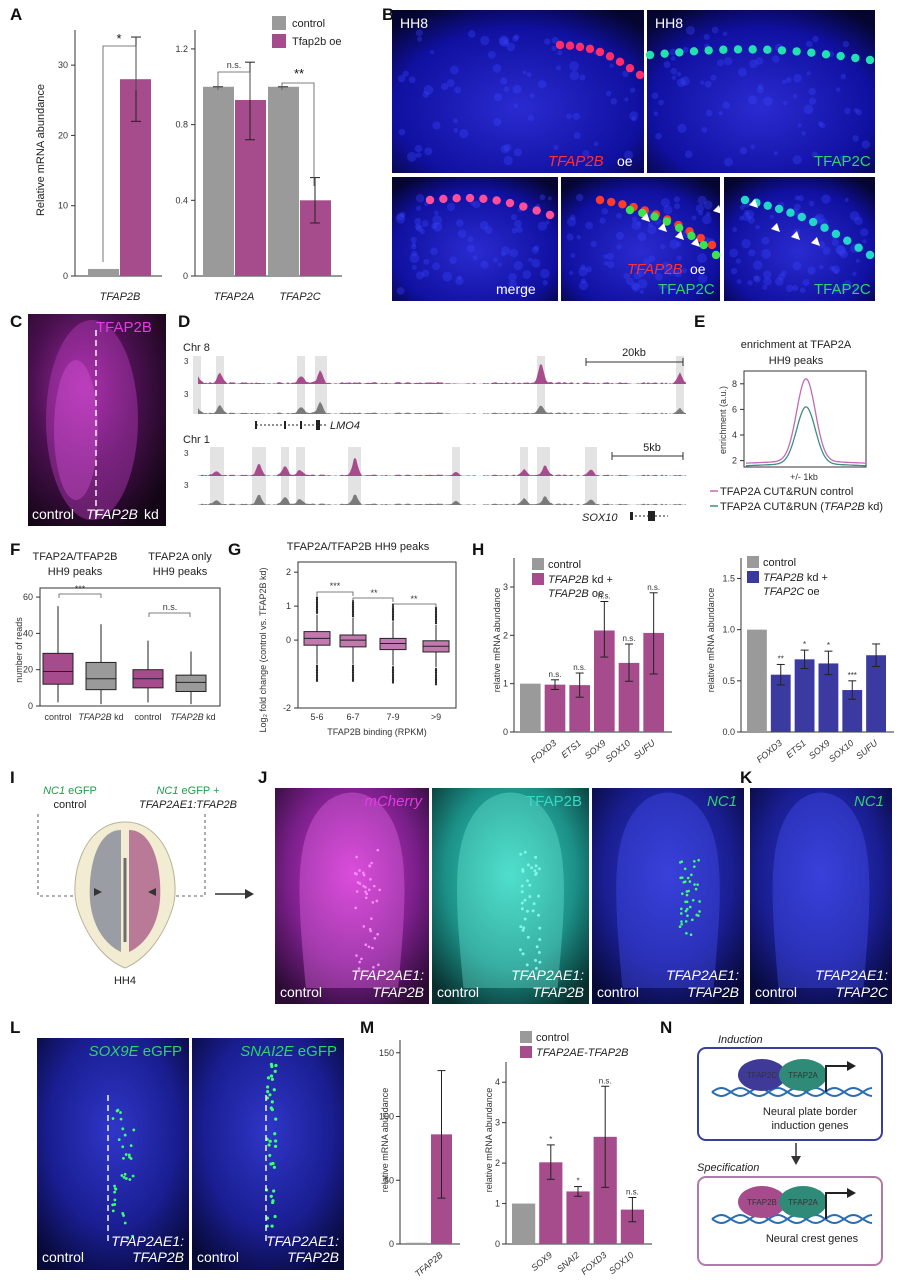 This screenshot has width=904, height=1280. I want to click on panel-label-k: K, so click(746, 777).